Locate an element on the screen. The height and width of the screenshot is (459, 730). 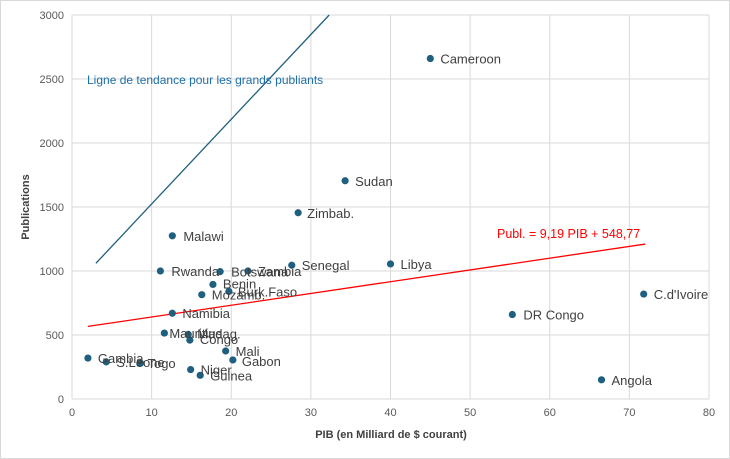
point-label: Togo is located at coordinates (161, 363).